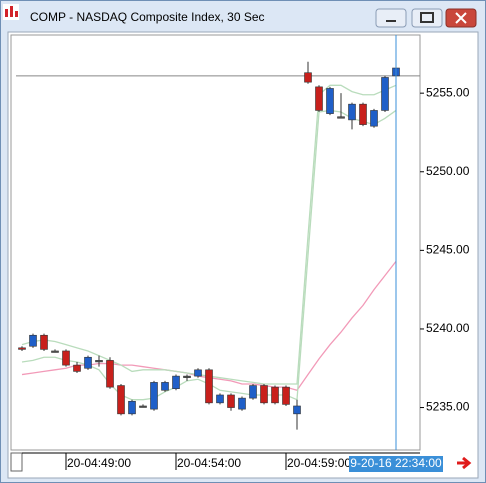 The width and height of the screenshot is (486, 483). What do you see at coordinates (209, 463) in the screenshot?
I see `x-tick-label: 20-04:54:00` at bounding box center [209, 463].